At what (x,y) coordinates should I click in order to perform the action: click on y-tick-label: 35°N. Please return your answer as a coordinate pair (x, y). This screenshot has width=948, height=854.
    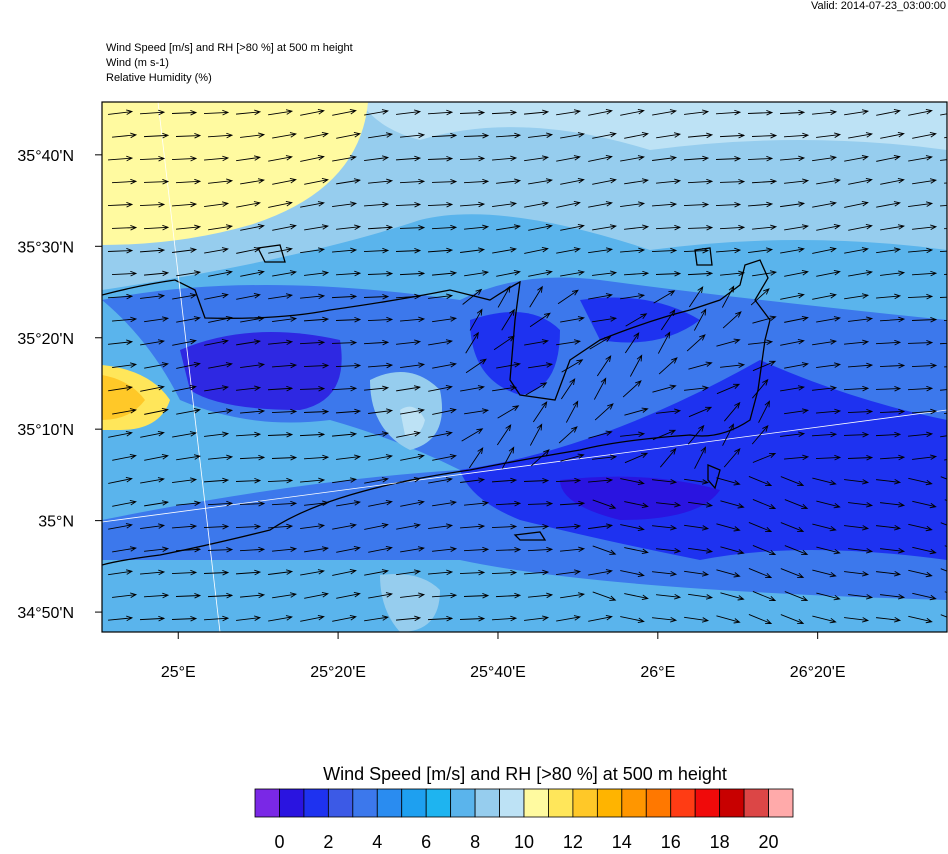
    Looking at the image, I should click on (56, 522).